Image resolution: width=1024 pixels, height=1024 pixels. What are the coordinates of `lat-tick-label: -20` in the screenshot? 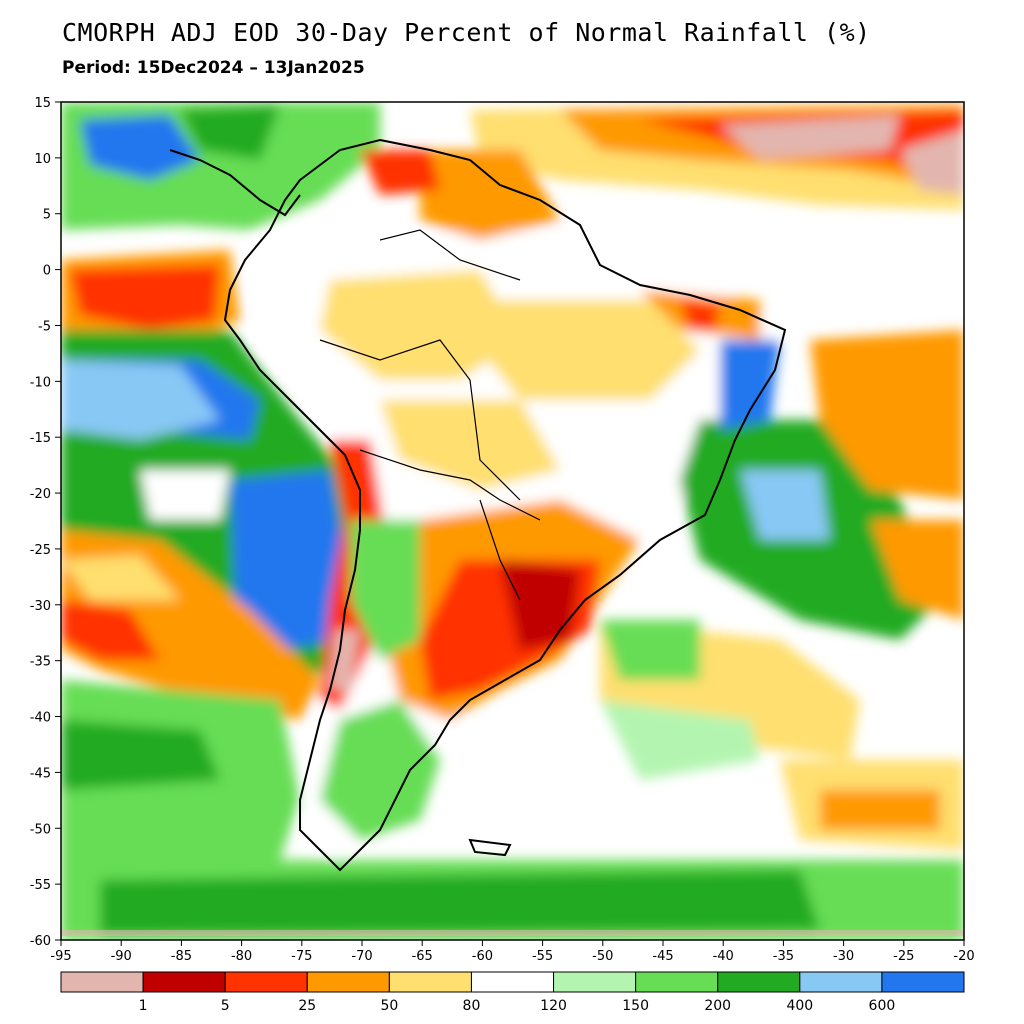 It's located at (40, 494).